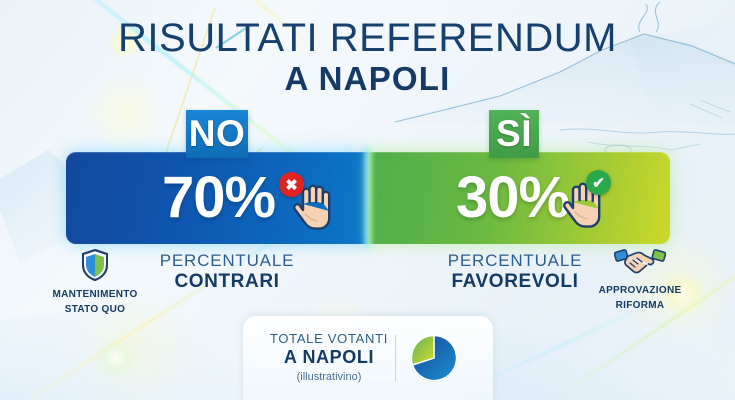  I want to click on handshake-label-line1: APPROVAZIONE, so click(640, 290).